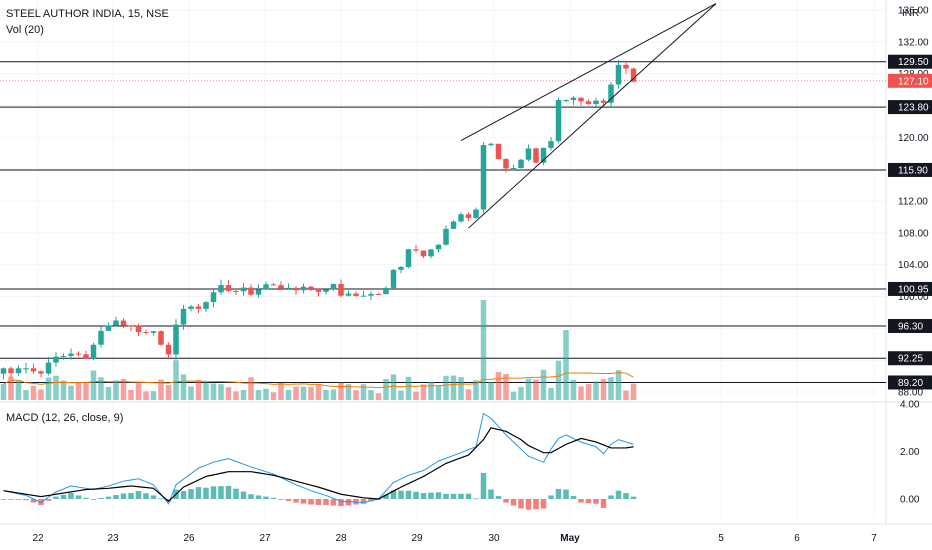 The image size is (932, 550). I want to click on macd-label: MACD (12, 26, close, 9), so click(65, 418).